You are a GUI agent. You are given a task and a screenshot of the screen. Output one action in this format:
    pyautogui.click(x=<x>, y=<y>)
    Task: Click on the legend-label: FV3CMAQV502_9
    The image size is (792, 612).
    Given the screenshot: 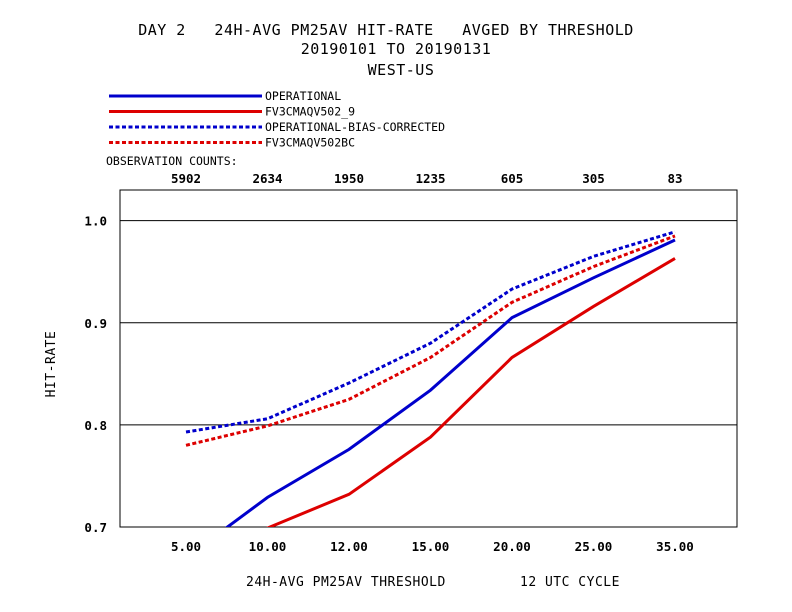 What is the action you would take?
    pyautogui.click(x=310, y=112)
    